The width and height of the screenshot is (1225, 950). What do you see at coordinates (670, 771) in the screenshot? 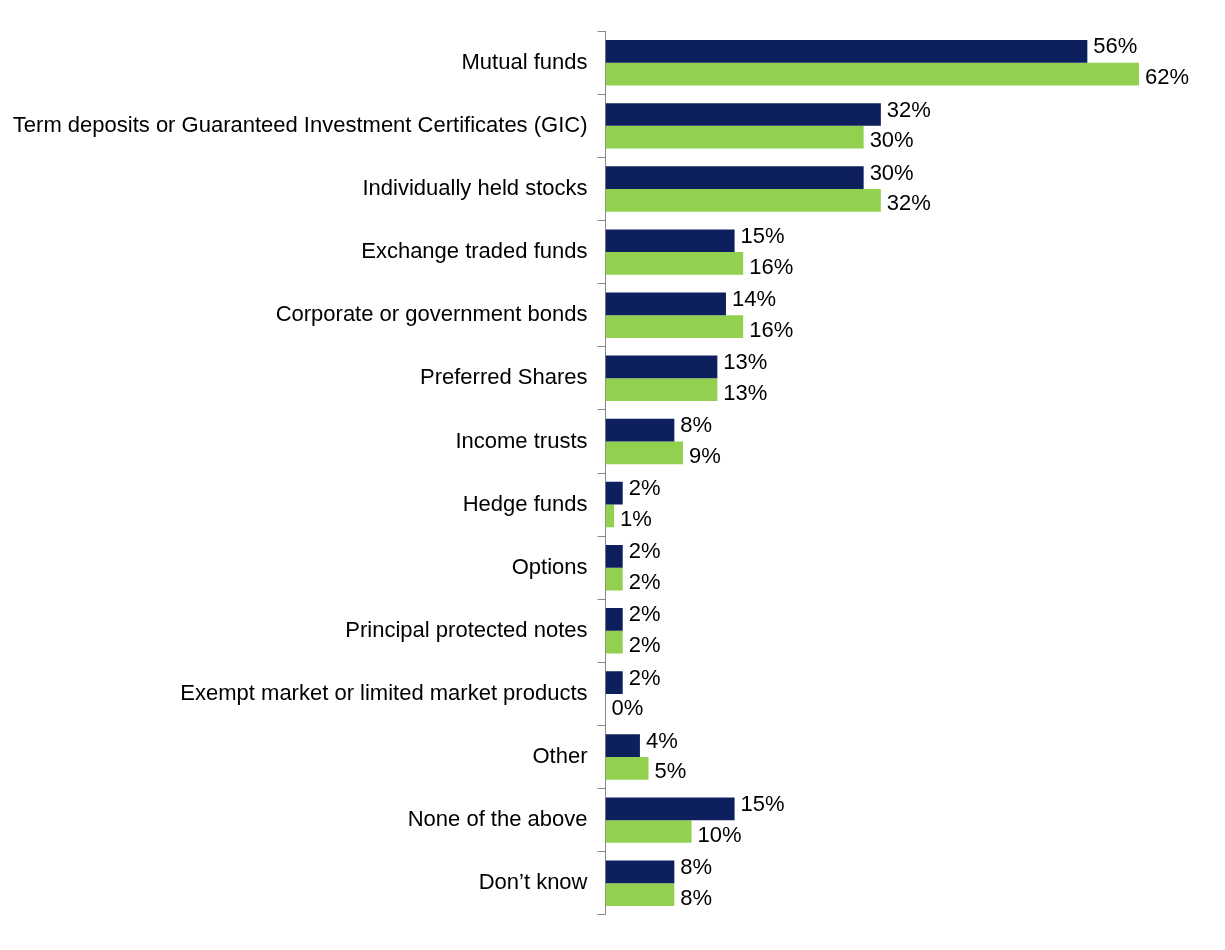
I see `data-label: 5%` at bounding box center [670, 771].